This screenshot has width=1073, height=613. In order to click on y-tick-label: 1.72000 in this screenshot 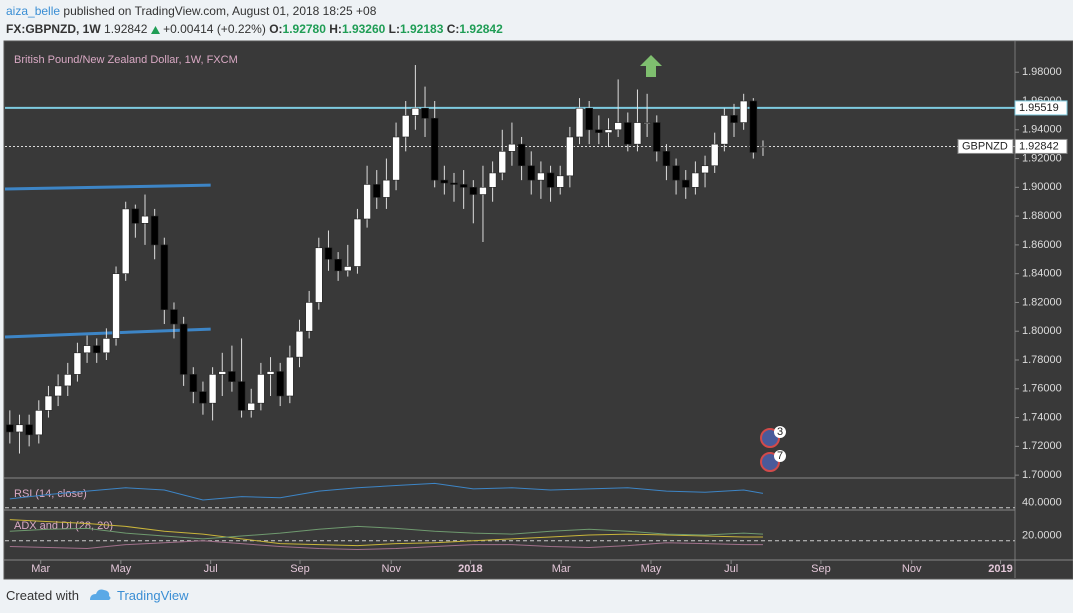, I will do `click(1042, 446)`.